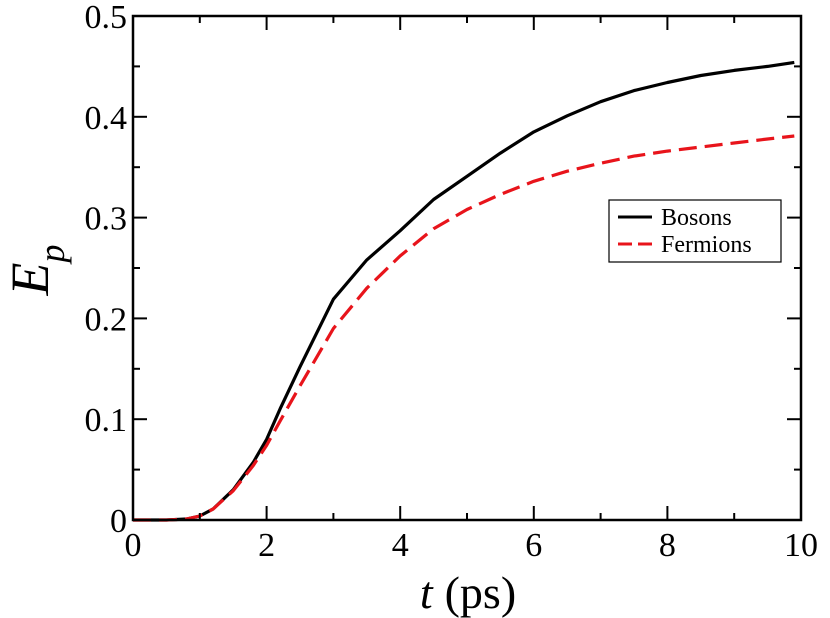  Describe the element at coordinates (266, 545) in the screenshot. I see `x-tick-label: 2` at that location.